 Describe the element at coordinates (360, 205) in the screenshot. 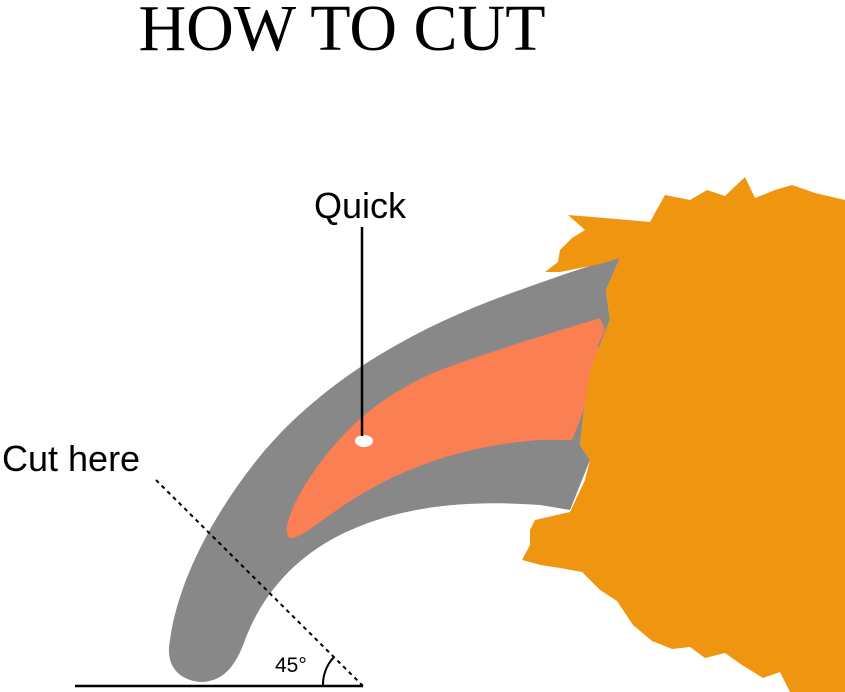

I see `quick-label: Quick` at that location.